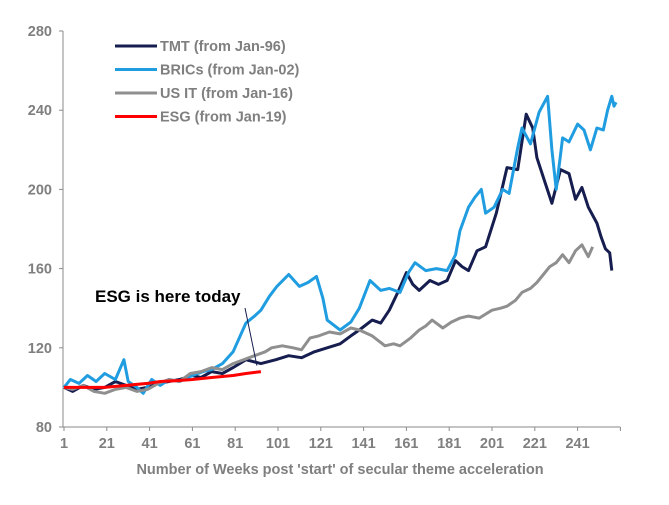  What do you see at coordinates (44, 428) in the screenshot?
I see `y-tick-label: 80` at bounding box center [44, 428].